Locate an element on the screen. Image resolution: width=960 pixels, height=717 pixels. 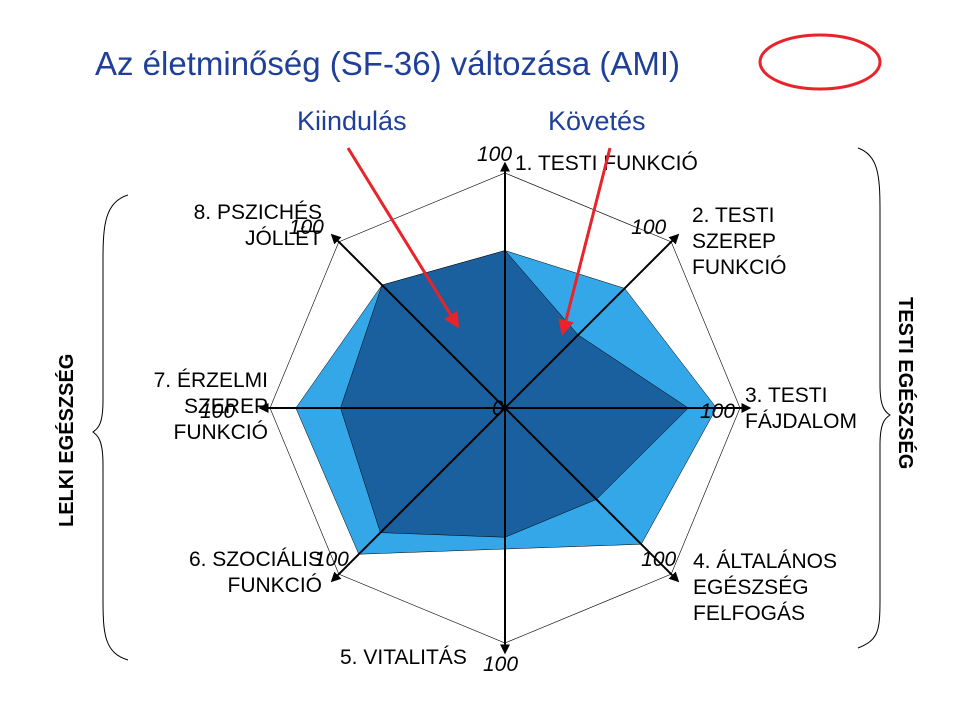
tick-label-axis-1: 100 is located at coordinates (494, 154).